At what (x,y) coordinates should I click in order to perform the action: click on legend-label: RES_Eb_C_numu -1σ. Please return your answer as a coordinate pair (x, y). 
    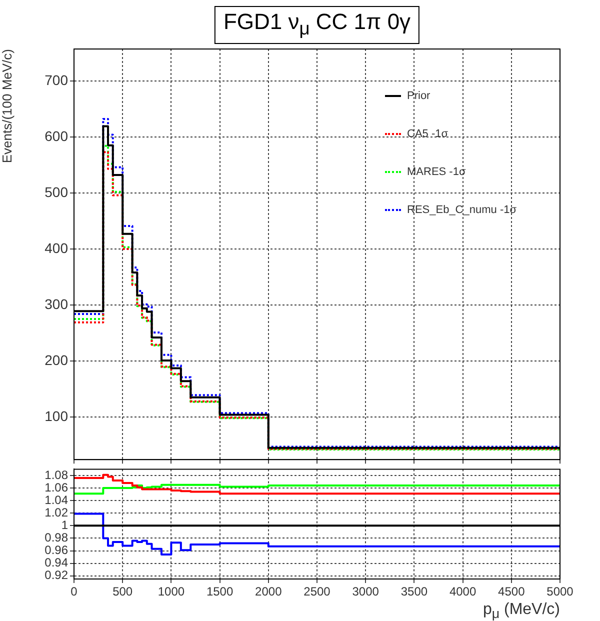
    Looking at the image, I should click on (462, 210).